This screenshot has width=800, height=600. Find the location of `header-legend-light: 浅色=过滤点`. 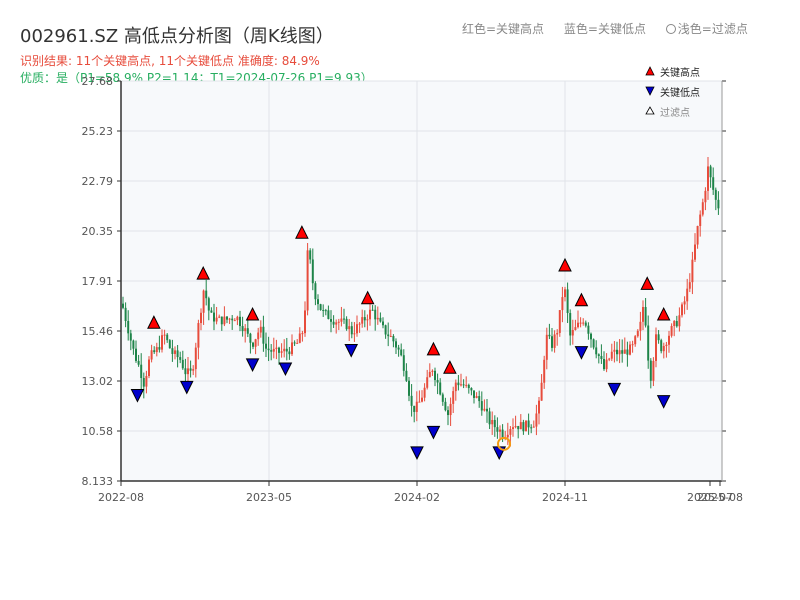

header-legend-light: 浅色=过滤点 is located at coordinates (706, 29).